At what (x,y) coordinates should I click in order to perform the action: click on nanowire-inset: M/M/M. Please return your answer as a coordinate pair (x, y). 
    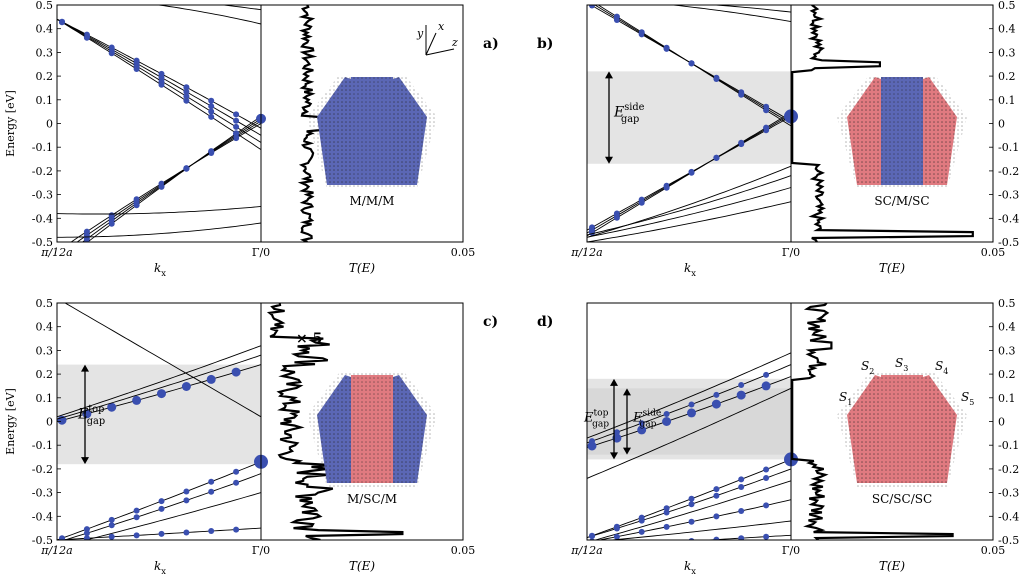
    Looking at the image, I should click on (372, 141).